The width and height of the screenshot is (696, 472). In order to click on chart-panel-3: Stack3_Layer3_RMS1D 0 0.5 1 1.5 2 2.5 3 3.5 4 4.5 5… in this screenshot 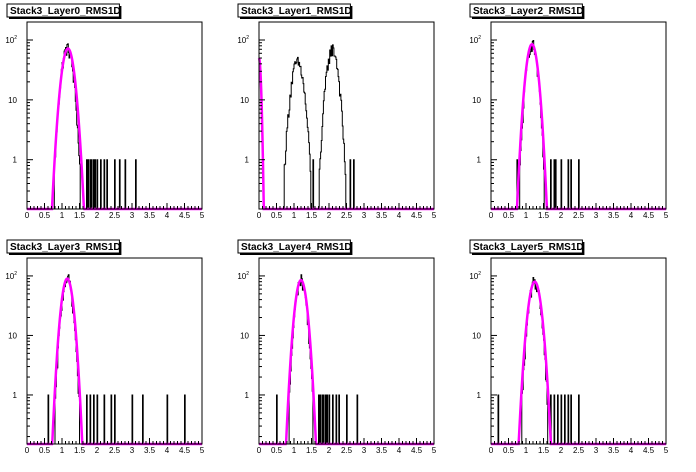, I will do `click(105, 347)`.